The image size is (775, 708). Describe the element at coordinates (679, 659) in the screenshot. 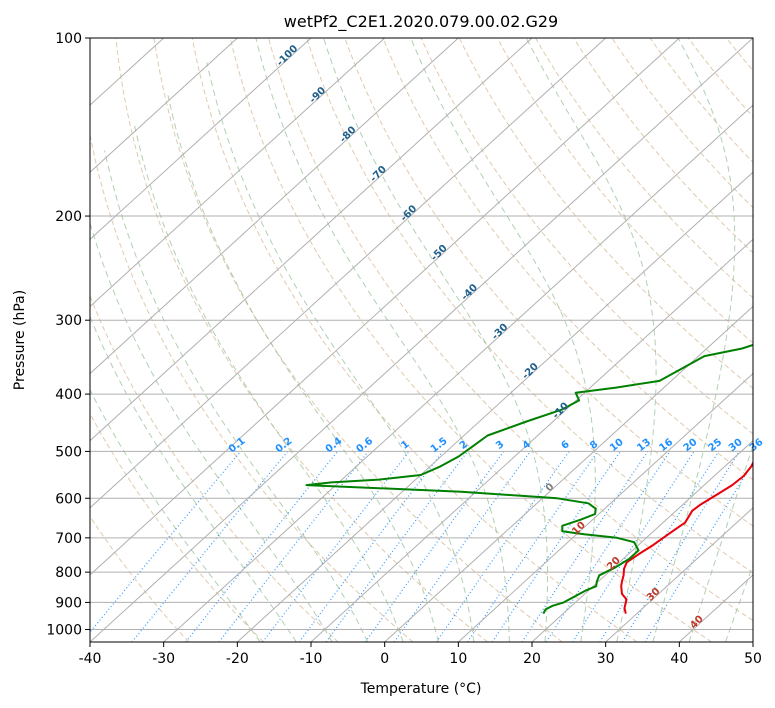

I see `x-tick-label: 40` at that location.